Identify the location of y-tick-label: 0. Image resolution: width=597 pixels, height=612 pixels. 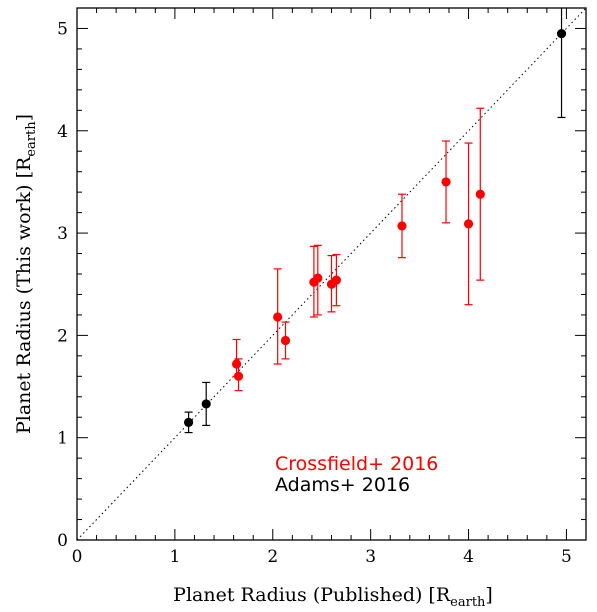
(62, 541).